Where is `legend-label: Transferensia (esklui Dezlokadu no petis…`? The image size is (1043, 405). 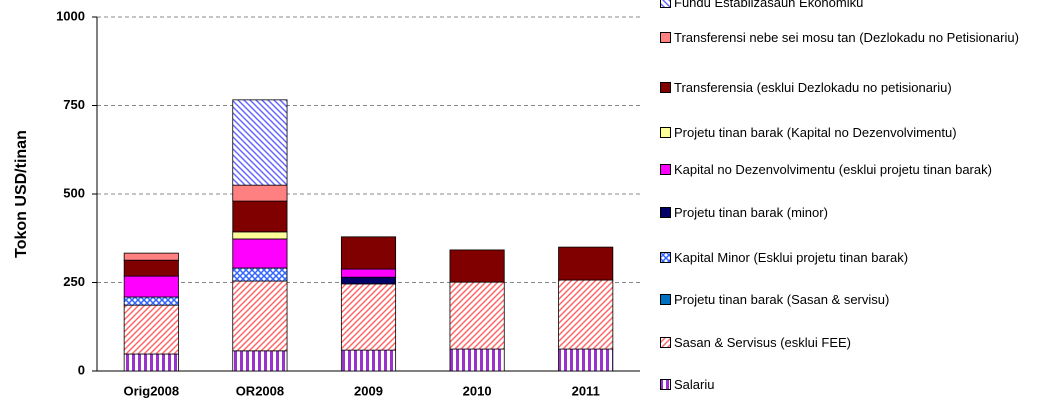
legend-label: Transferensia (esklui Dezlokadu no petis… is located at coordinates (813, 87).